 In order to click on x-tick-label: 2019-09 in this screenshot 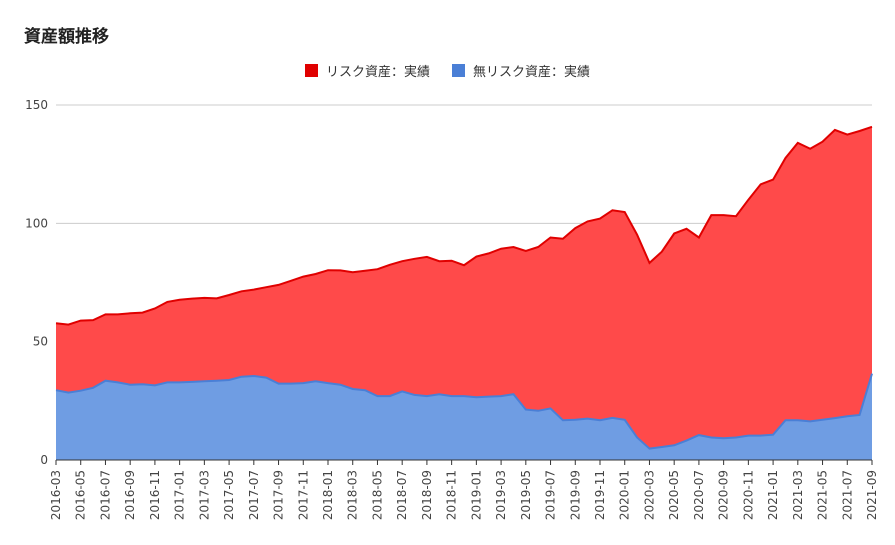, I will do `click(575, 495)`.